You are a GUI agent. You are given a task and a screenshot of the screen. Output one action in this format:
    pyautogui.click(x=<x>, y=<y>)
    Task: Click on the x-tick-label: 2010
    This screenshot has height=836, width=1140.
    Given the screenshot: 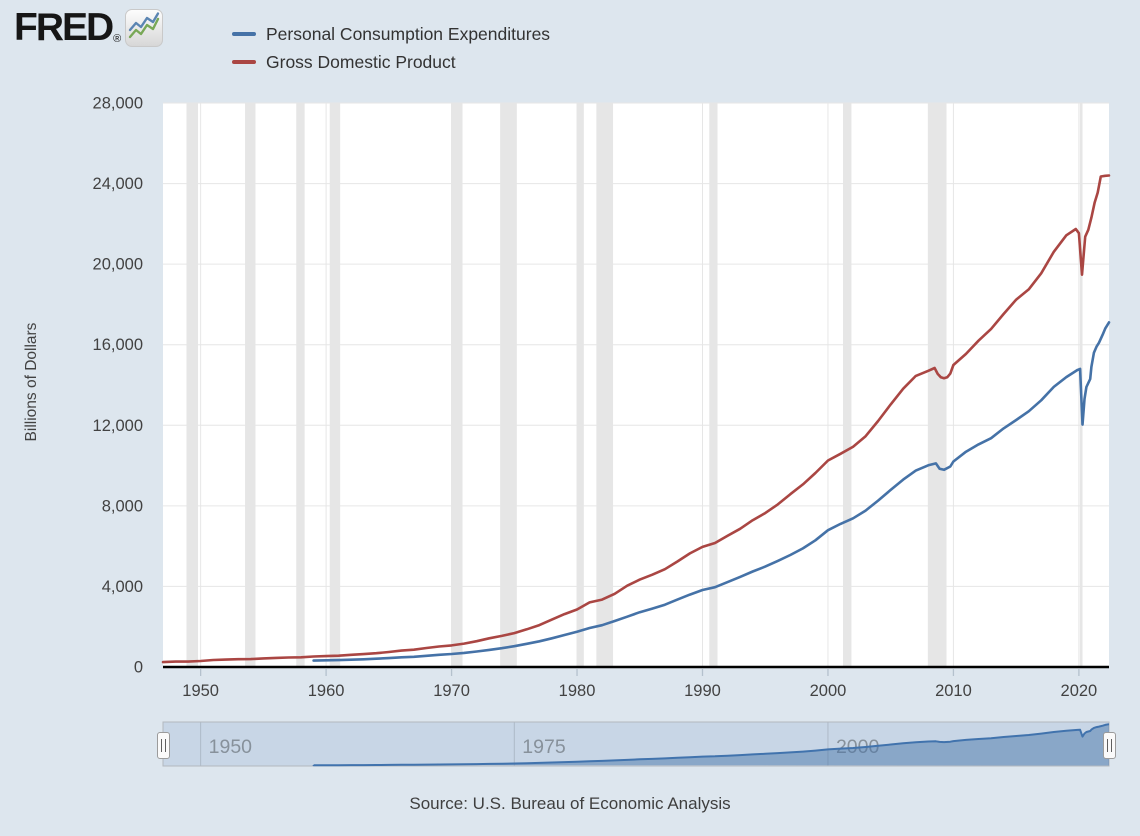 What is the action you would take?
    pyautogui.click(x=953, y=691)
    